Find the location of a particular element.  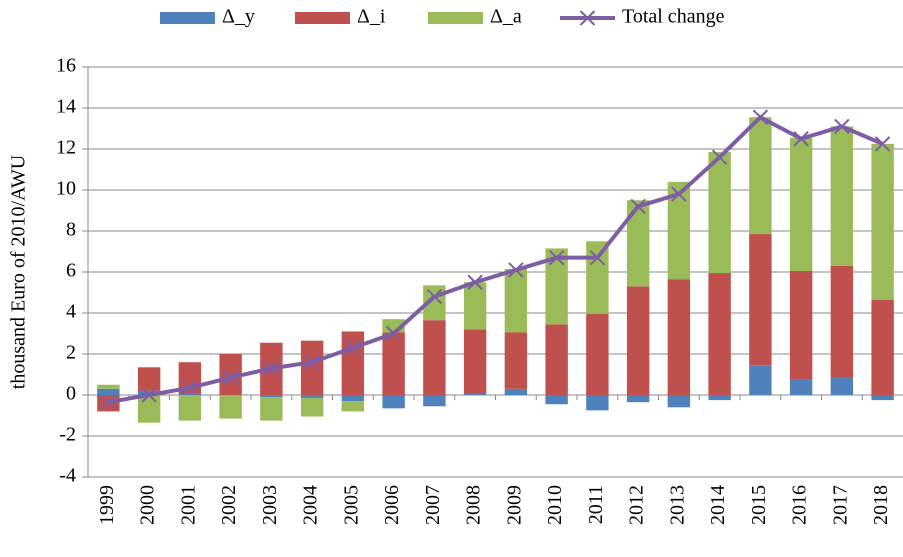

y-tick-label: 14 is located at coordinates (66, 107).